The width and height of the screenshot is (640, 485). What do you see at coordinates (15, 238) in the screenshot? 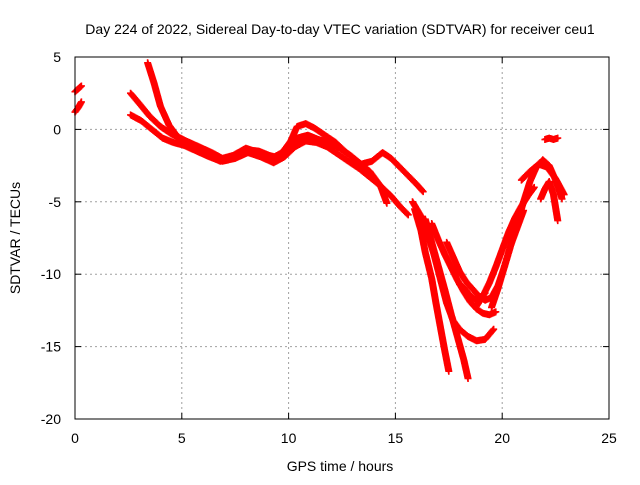
I see `y-axis-label: SDTVAR / TECUs` at bounding box center [15, 238].